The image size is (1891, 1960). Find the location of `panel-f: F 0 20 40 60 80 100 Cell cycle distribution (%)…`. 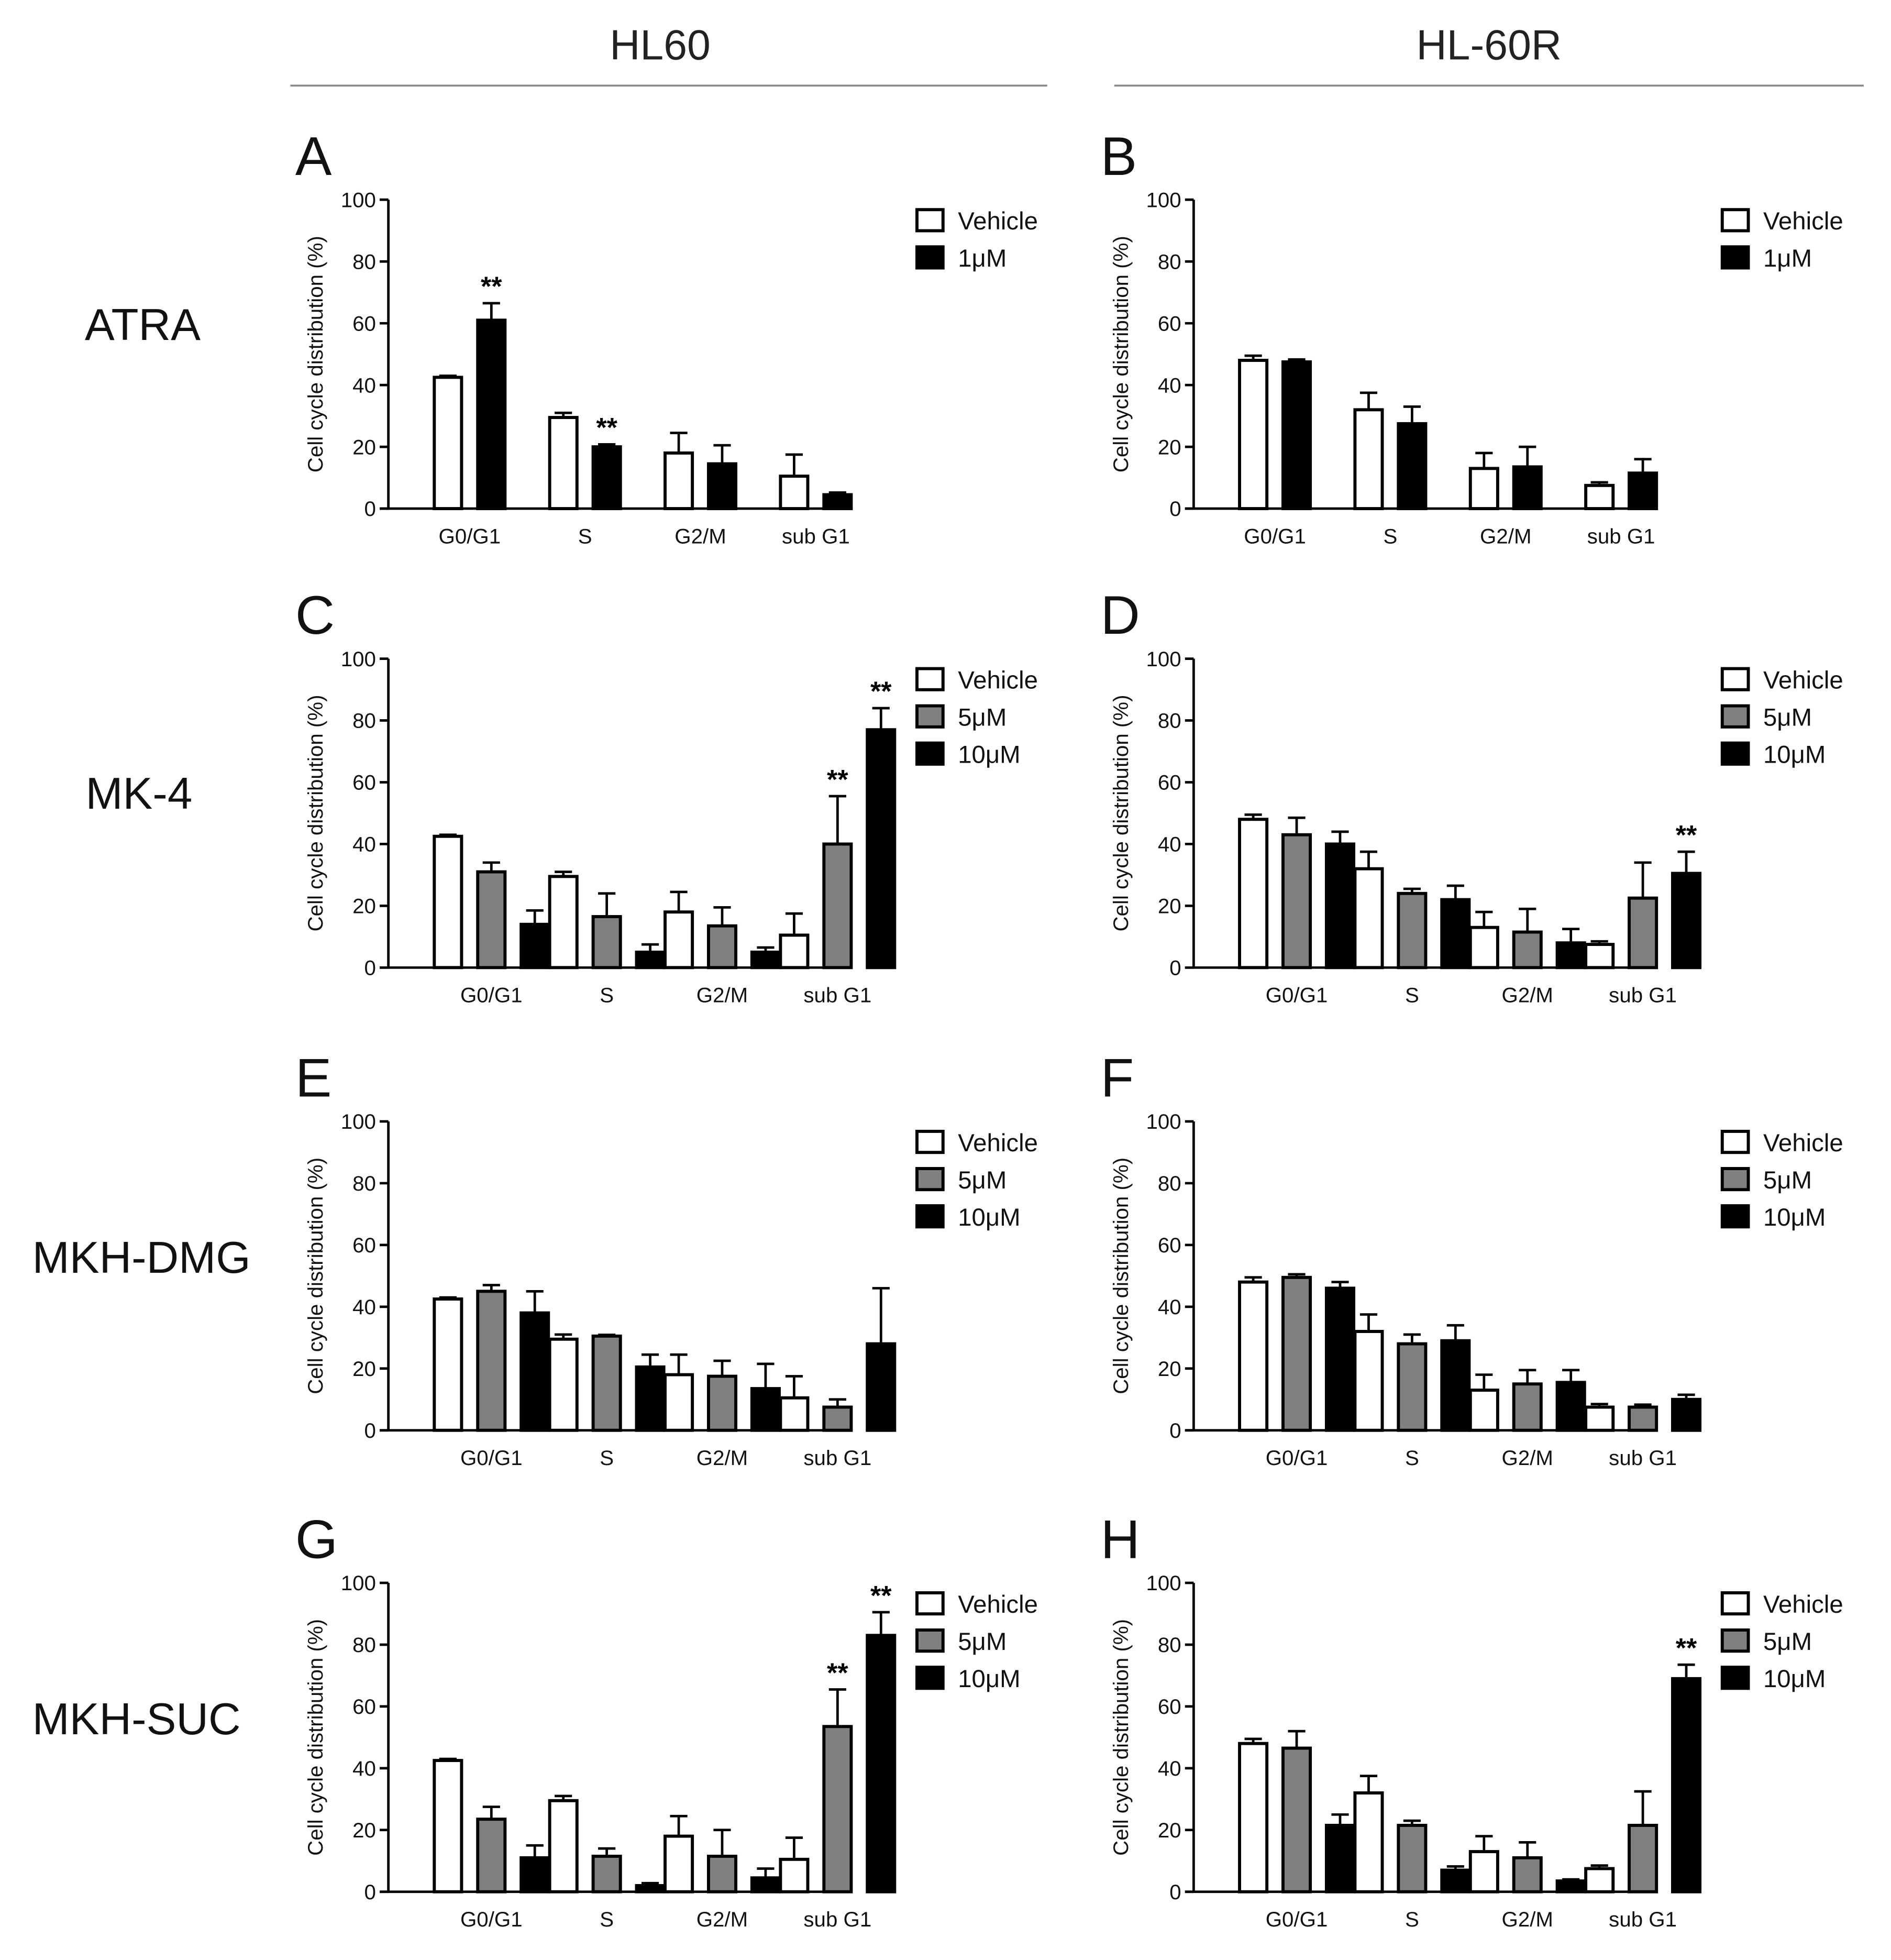

panel-f: F 0 20 40 60 80 100 Cell cycle distribution (%)… is located at coordinates (1472, 1259).